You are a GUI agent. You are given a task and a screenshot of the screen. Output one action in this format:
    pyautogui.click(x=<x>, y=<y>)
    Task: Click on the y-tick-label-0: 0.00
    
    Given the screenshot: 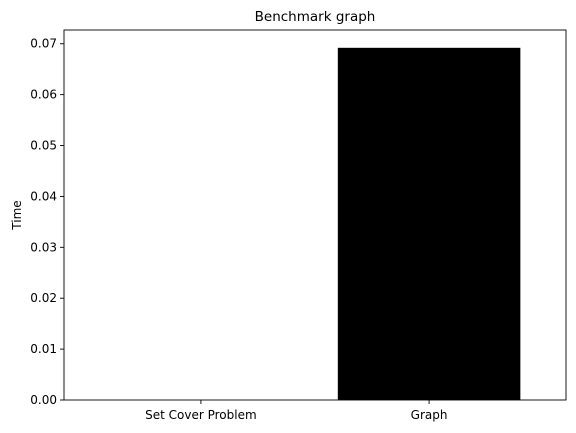 What is the action you would take?
    pyautogui.click(x=43, y=400)
    